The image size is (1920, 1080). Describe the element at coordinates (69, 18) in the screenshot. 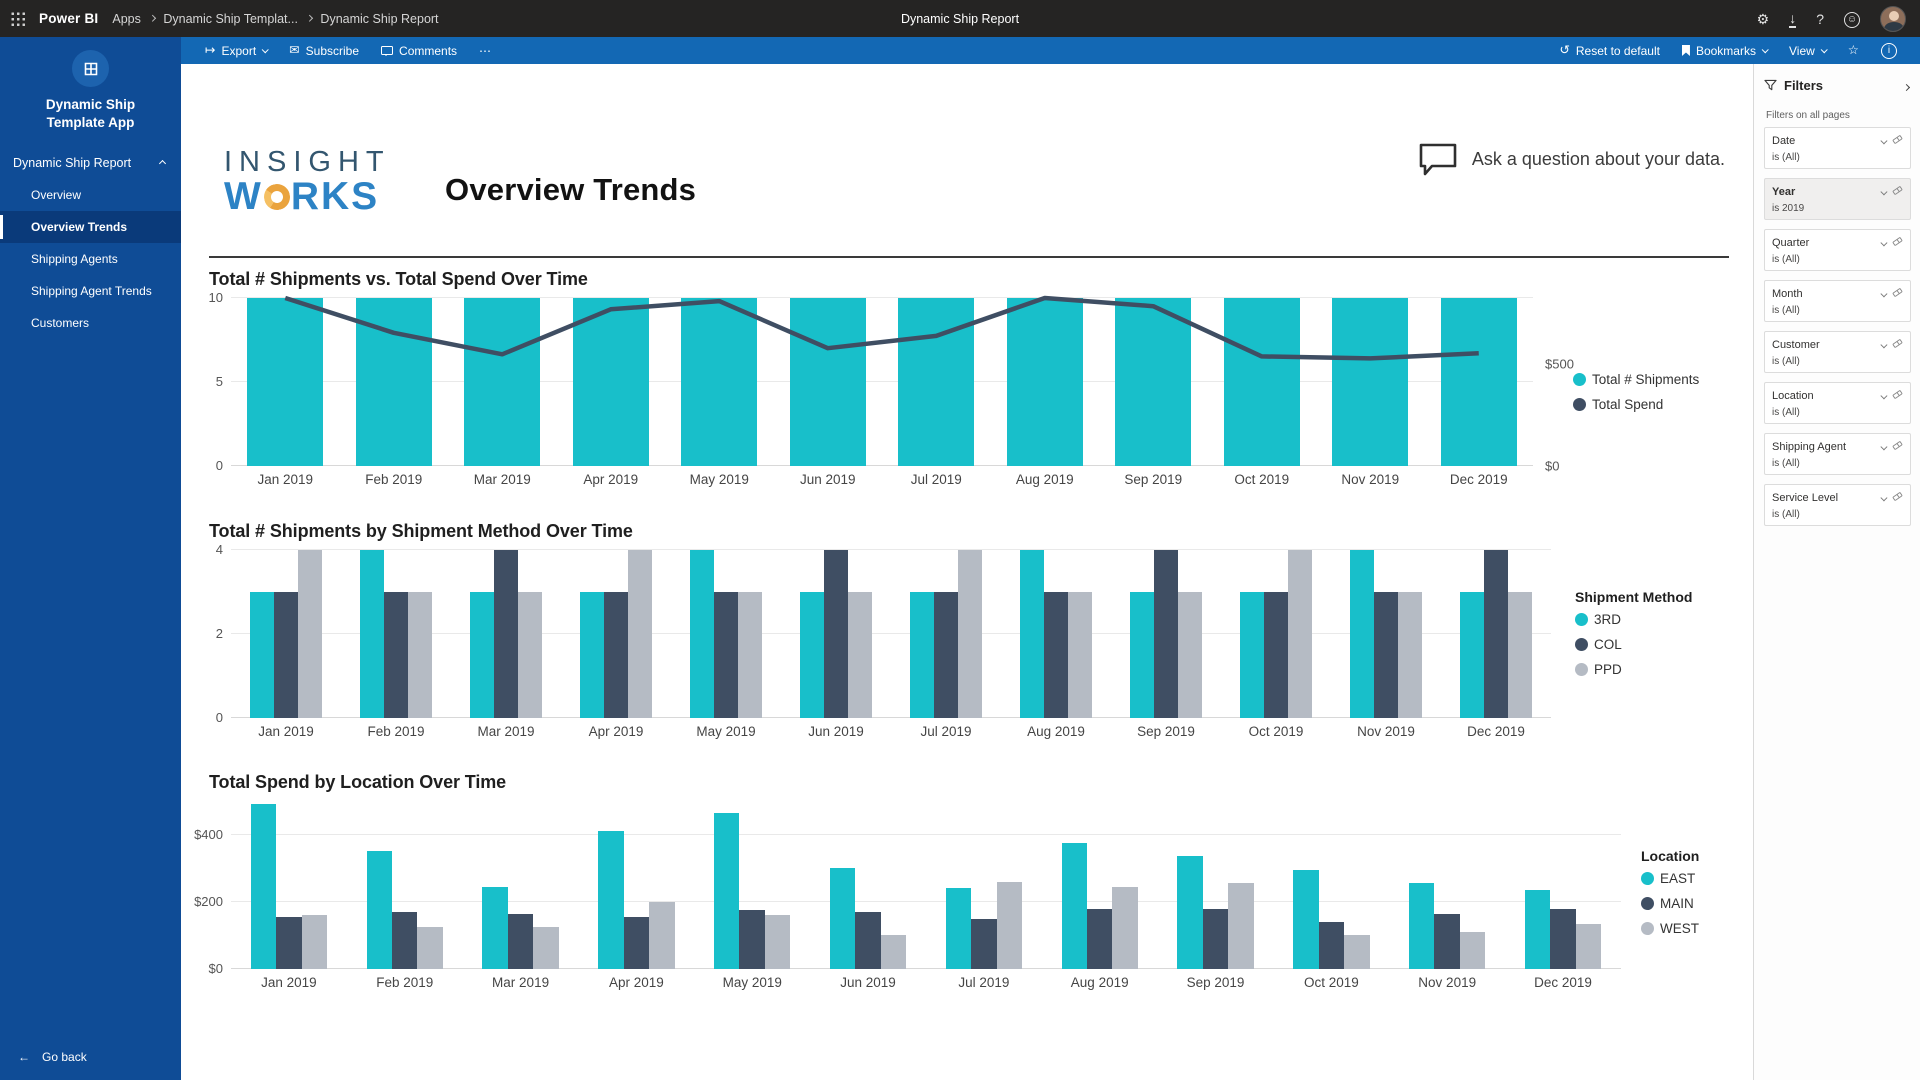

I see `powerbi-brand: Power BI` at that location.